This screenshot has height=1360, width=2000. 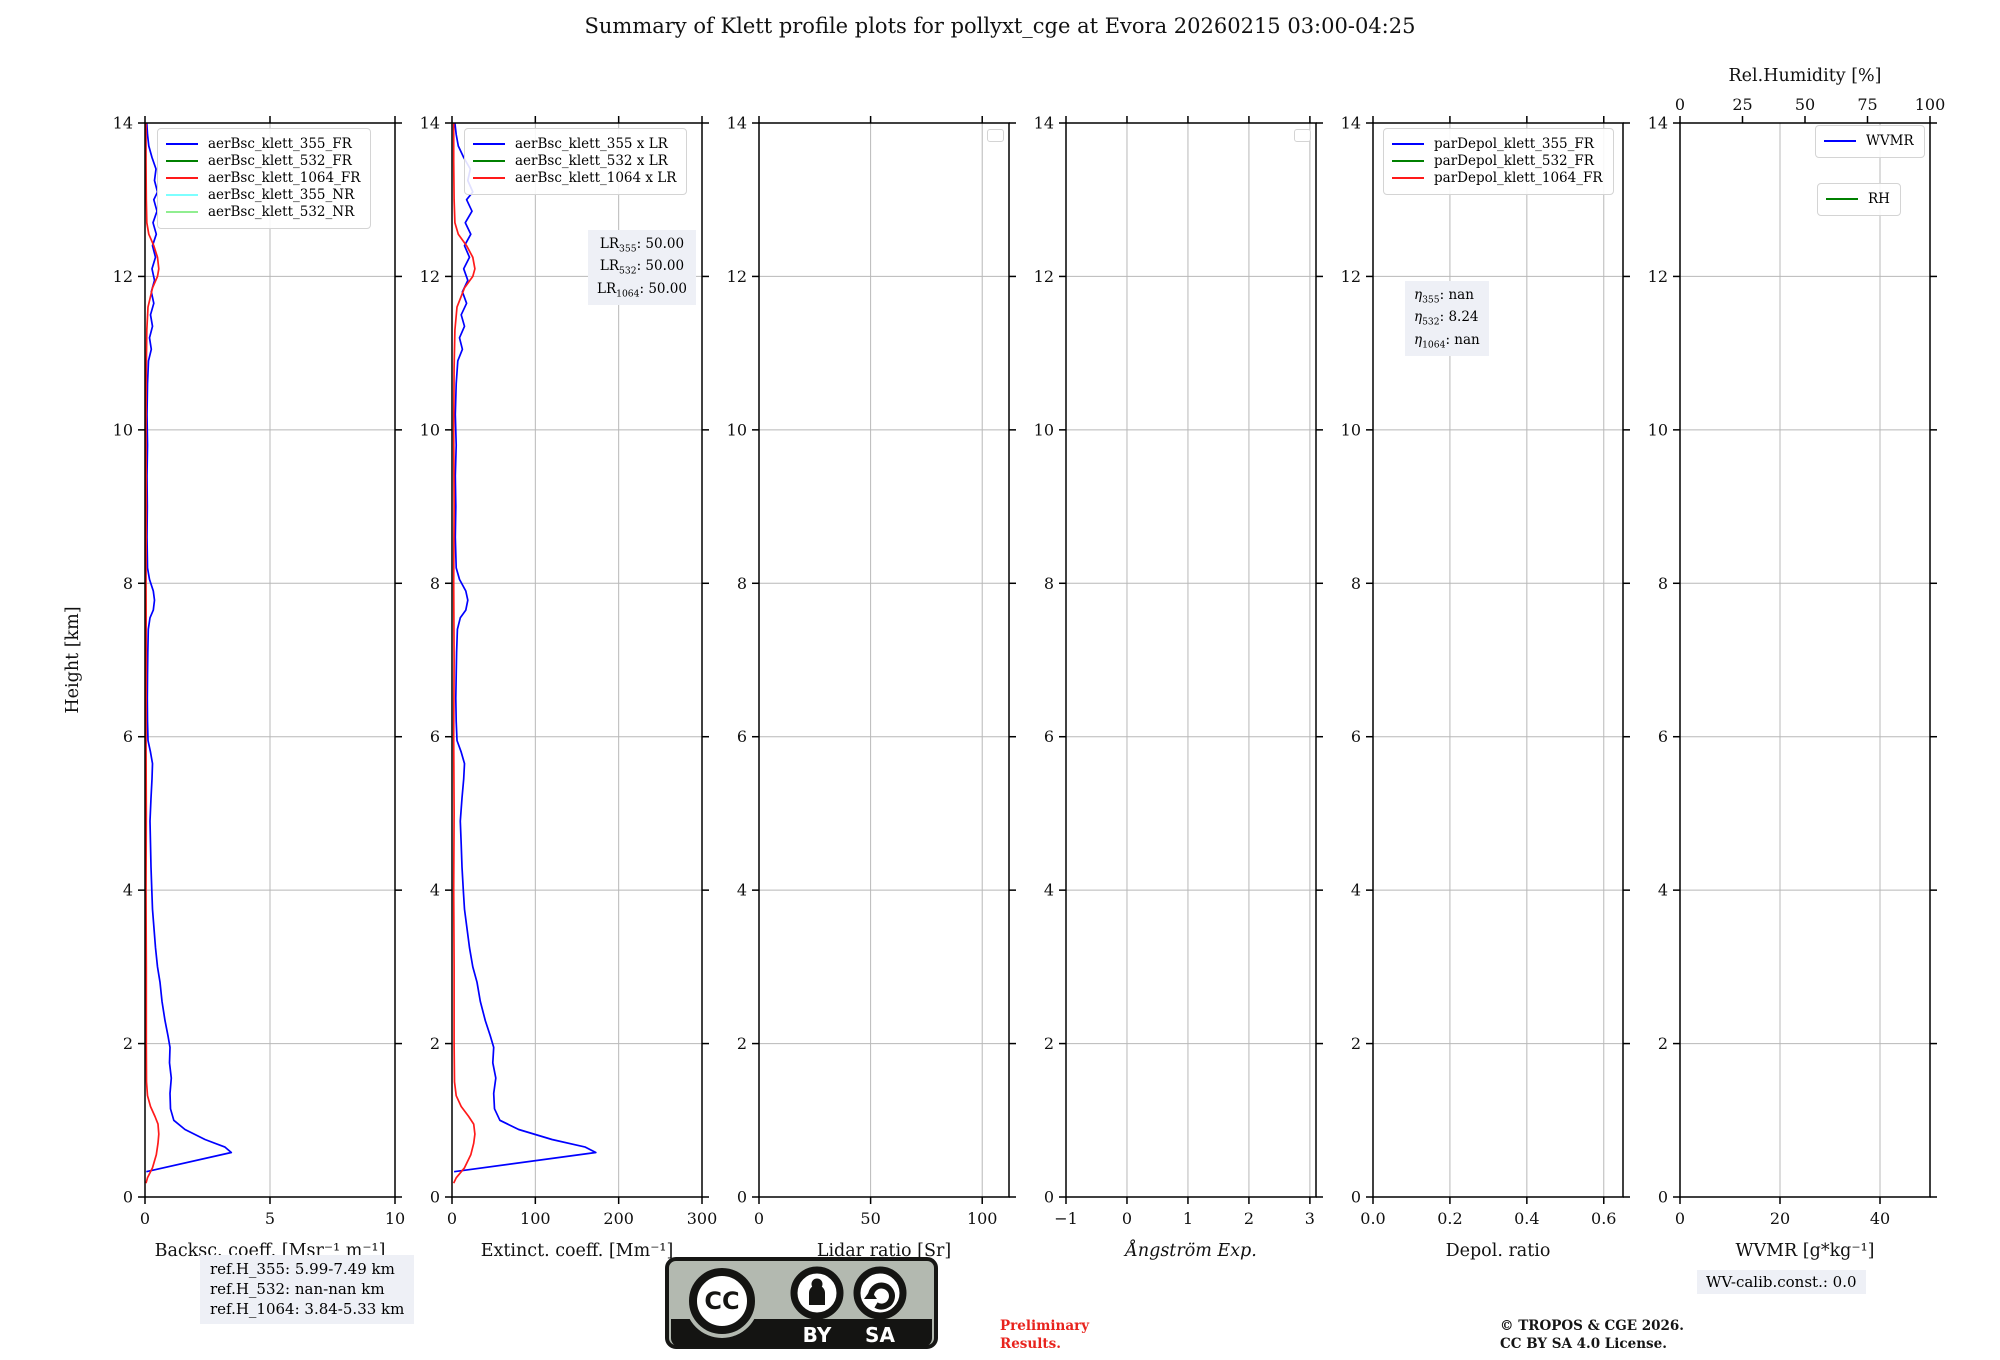 I want to click on sa-icon-arrow, so click(x=881, y=1296).